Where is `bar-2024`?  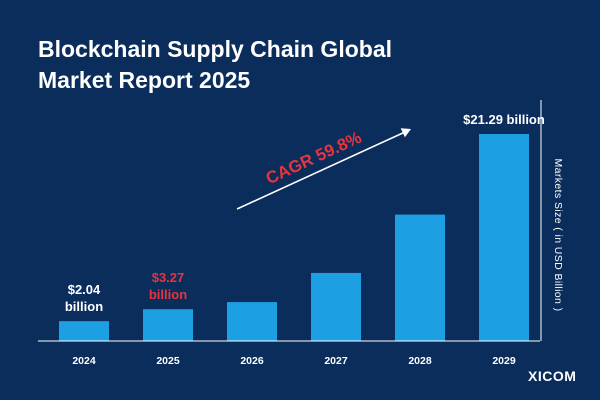
bar-2024 is located at coordinates (84, 331).